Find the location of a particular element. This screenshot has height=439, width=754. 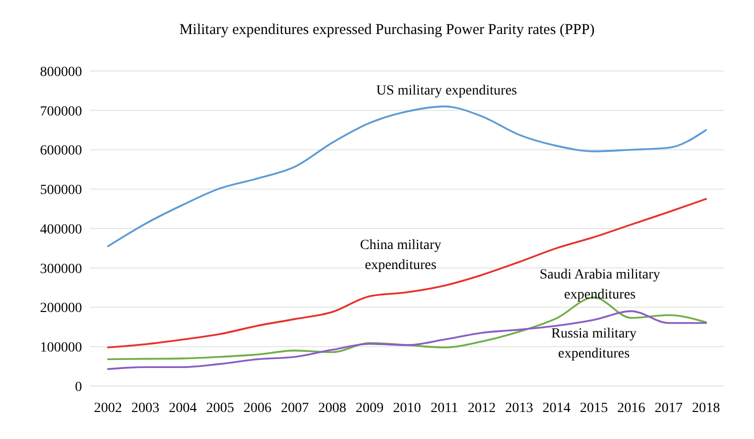

x-tick-label: 2008 is located at coordinates (332, 408).